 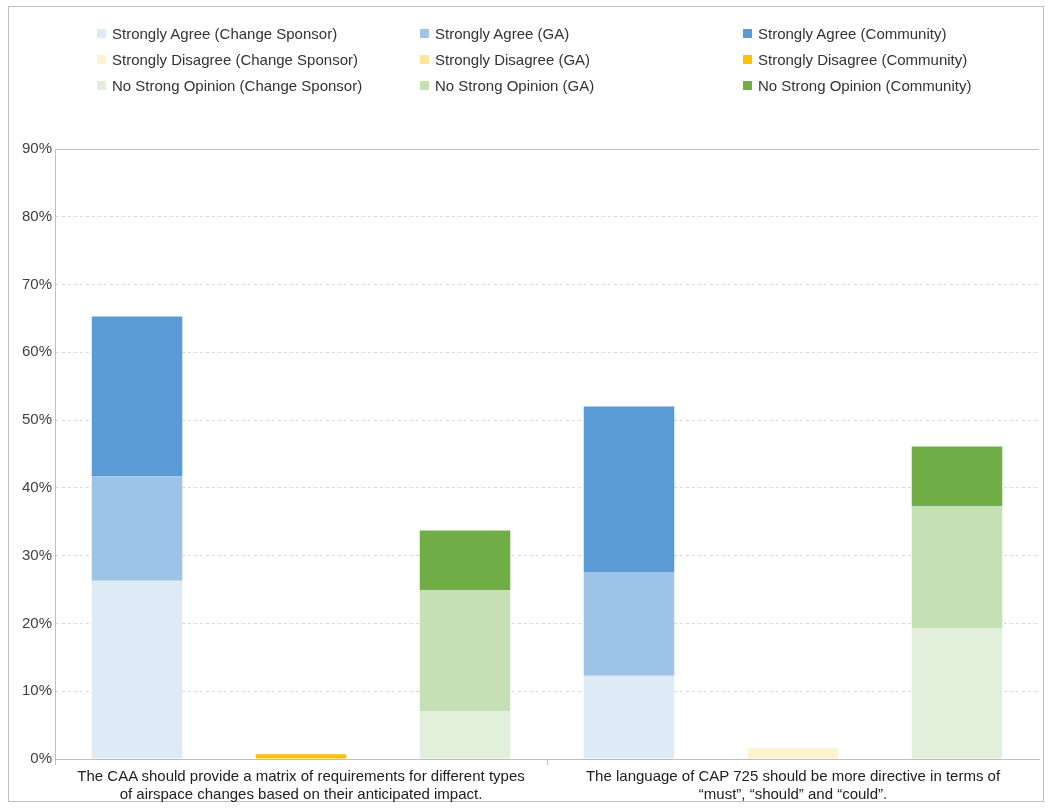 What do you see at coordinates (865, 85) in the screenshot?
I see `legend-label: No Strong Opinion (Community)` at bounding box center [865, 85].